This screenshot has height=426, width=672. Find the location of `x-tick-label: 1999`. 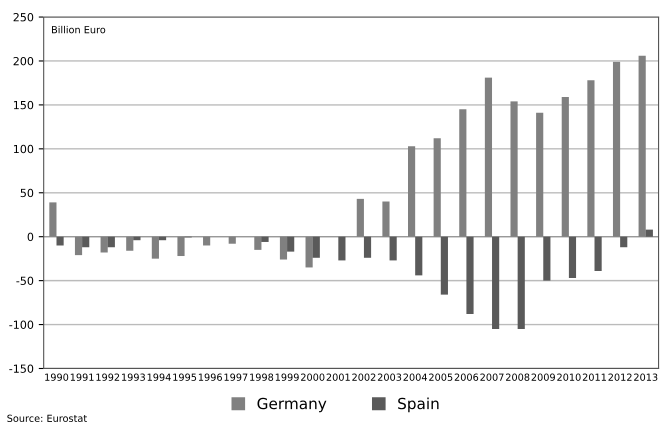

x-tick-label: 1999 is located at coordinates (287, 377).